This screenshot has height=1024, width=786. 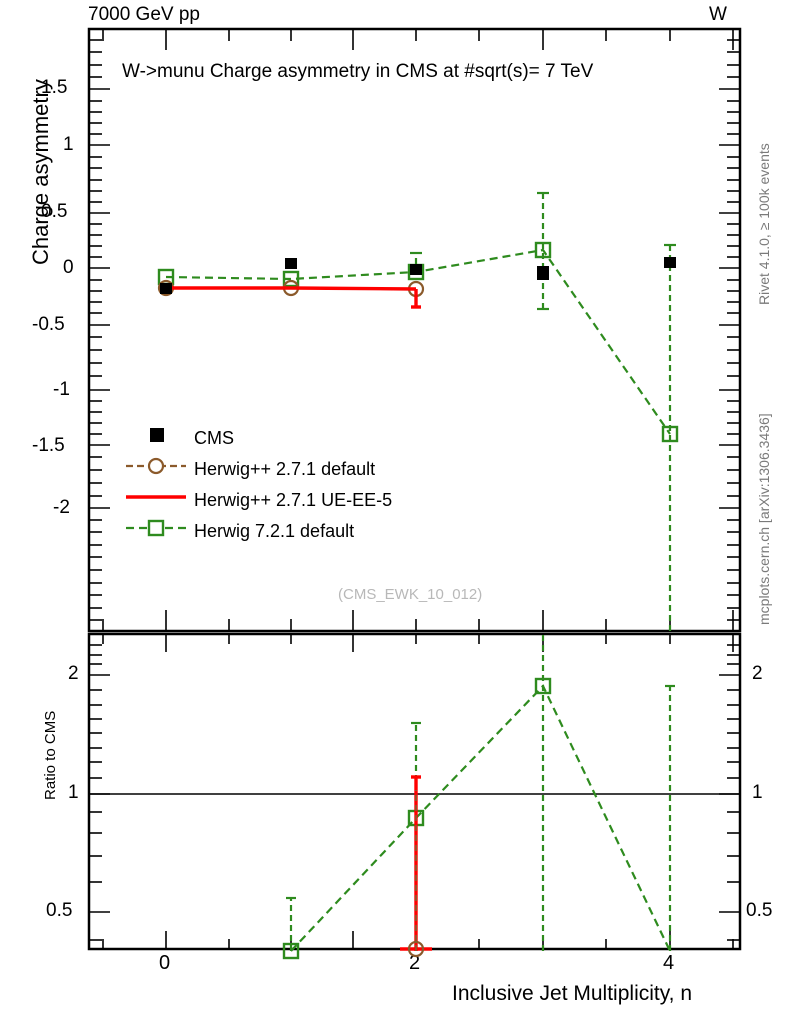 What do you see at coordinates (757, 673) in the screenshot?
I see `ratio-ytick-label-right: 2` at bounding box center [757, 673].